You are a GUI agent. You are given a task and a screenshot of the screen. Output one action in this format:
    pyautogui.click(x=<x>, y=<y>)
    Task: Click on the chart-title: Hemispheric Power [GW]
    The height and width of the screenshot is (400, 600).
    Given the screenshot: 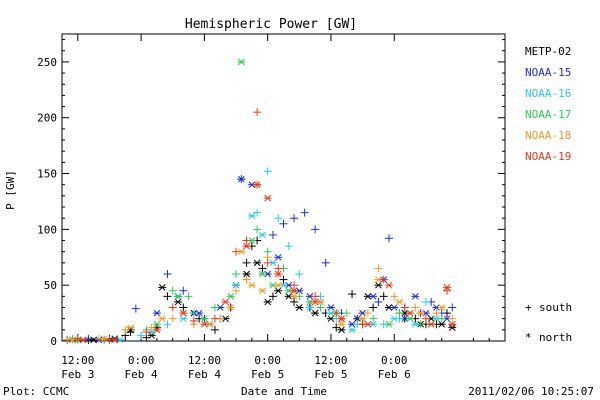 What is the action you would take?
    pyautogui.click(x=271, y=24)
    